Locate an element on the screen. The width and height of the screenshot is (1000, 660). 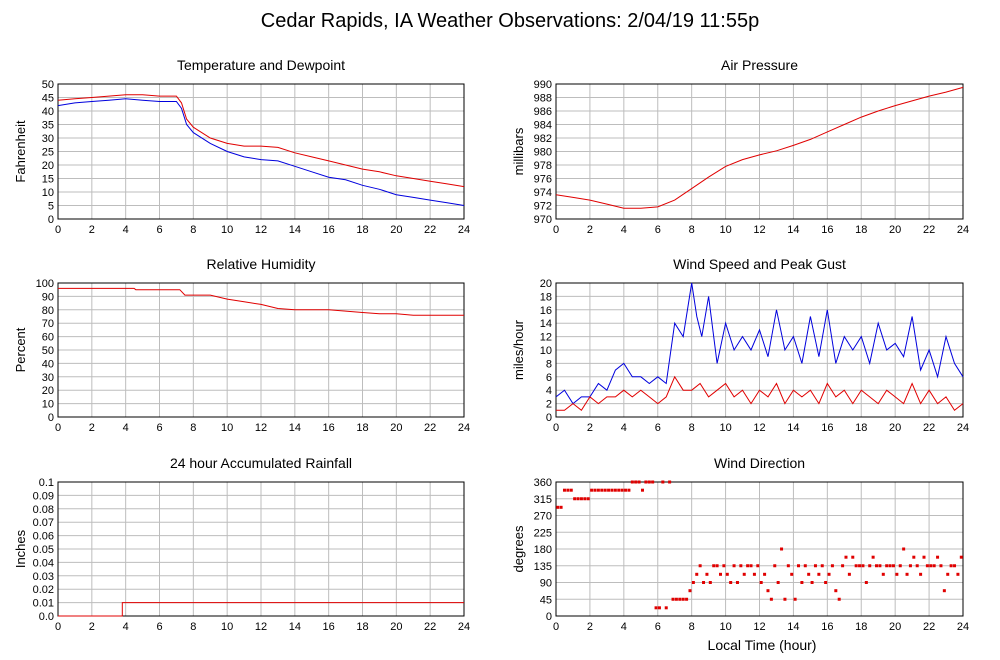
panel-2-y-tick-label: 972 is located at coordinates (543, 207).